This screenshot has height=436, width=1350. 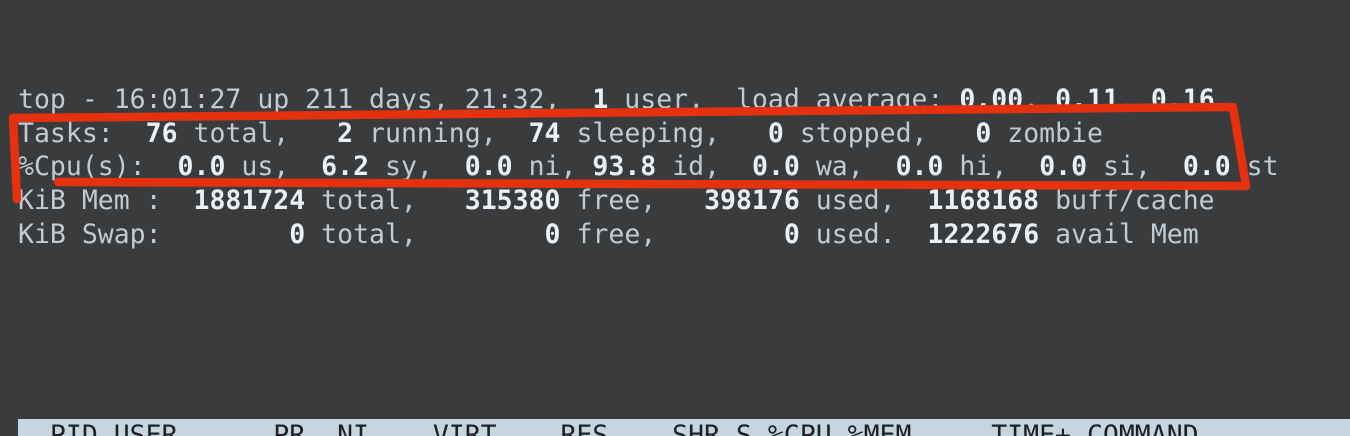 What do you see at coordinates (544, 133) in the screenshot?
I see `value-bold: 74` at bounding box center [544, 133].